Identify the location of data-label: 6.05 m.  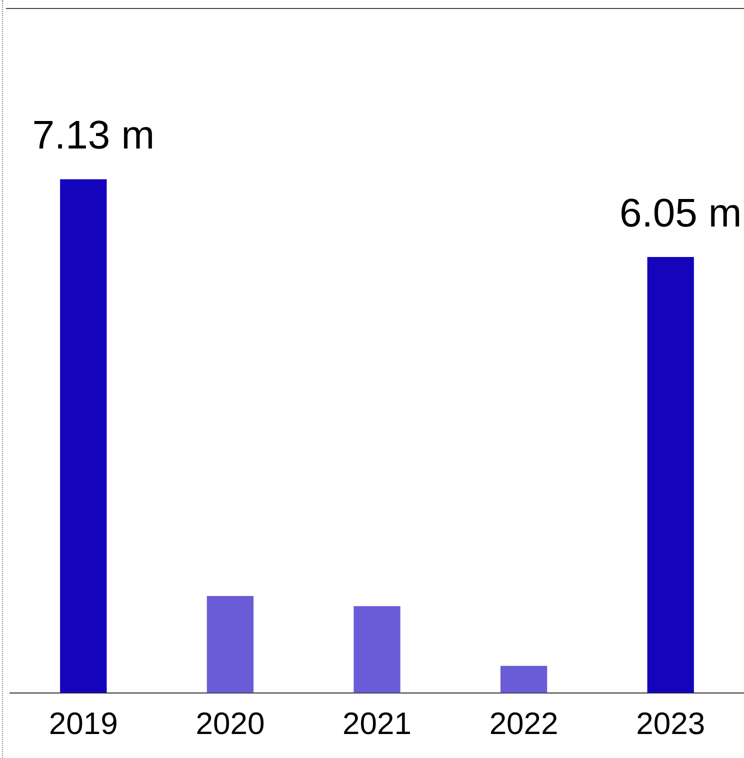
(680, 213).